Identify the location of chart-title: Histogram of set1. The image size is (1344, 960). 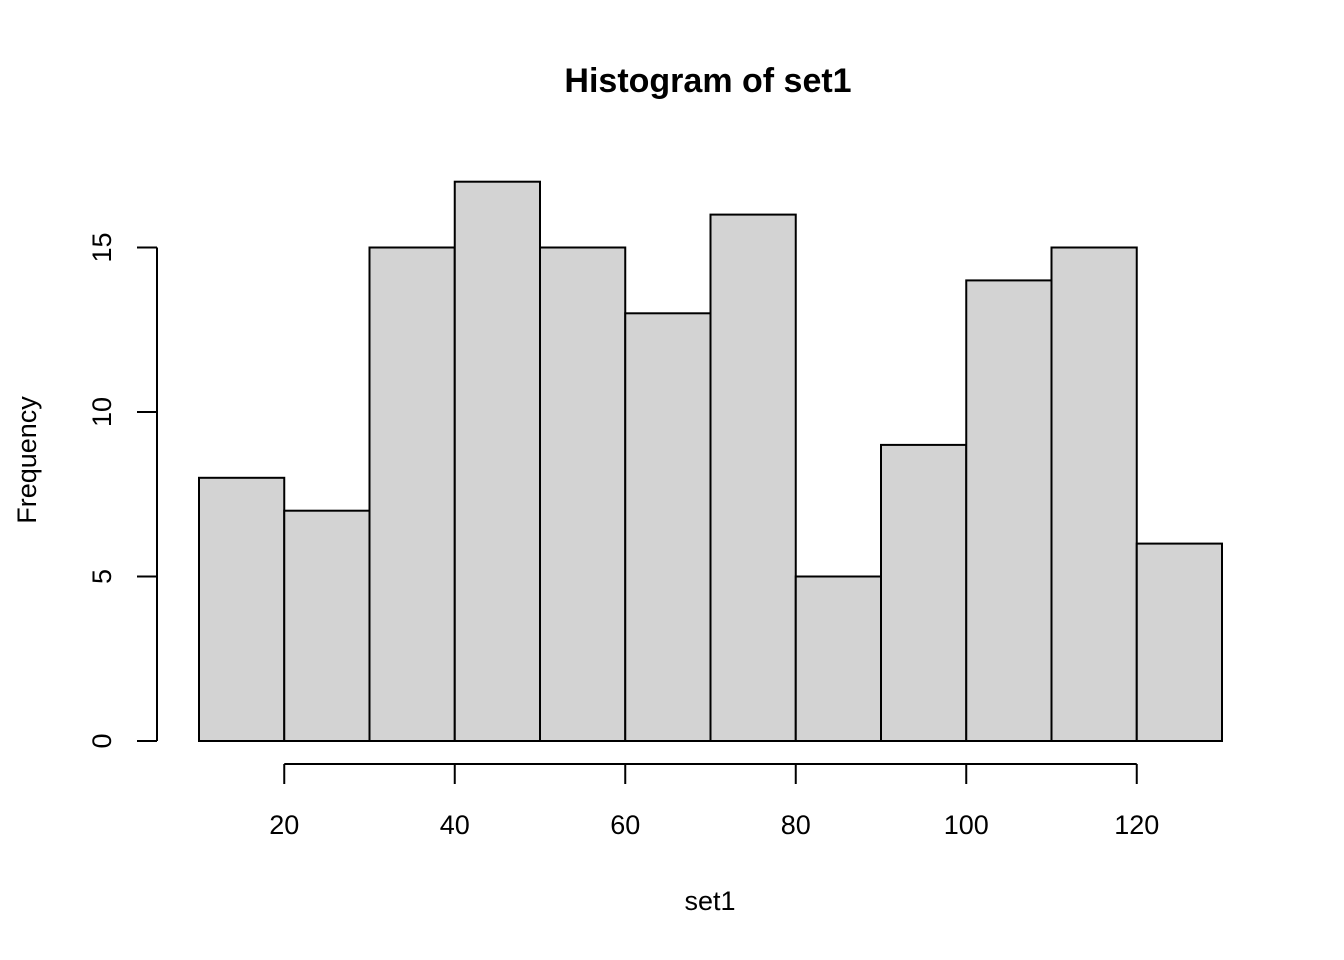
(707, 81).